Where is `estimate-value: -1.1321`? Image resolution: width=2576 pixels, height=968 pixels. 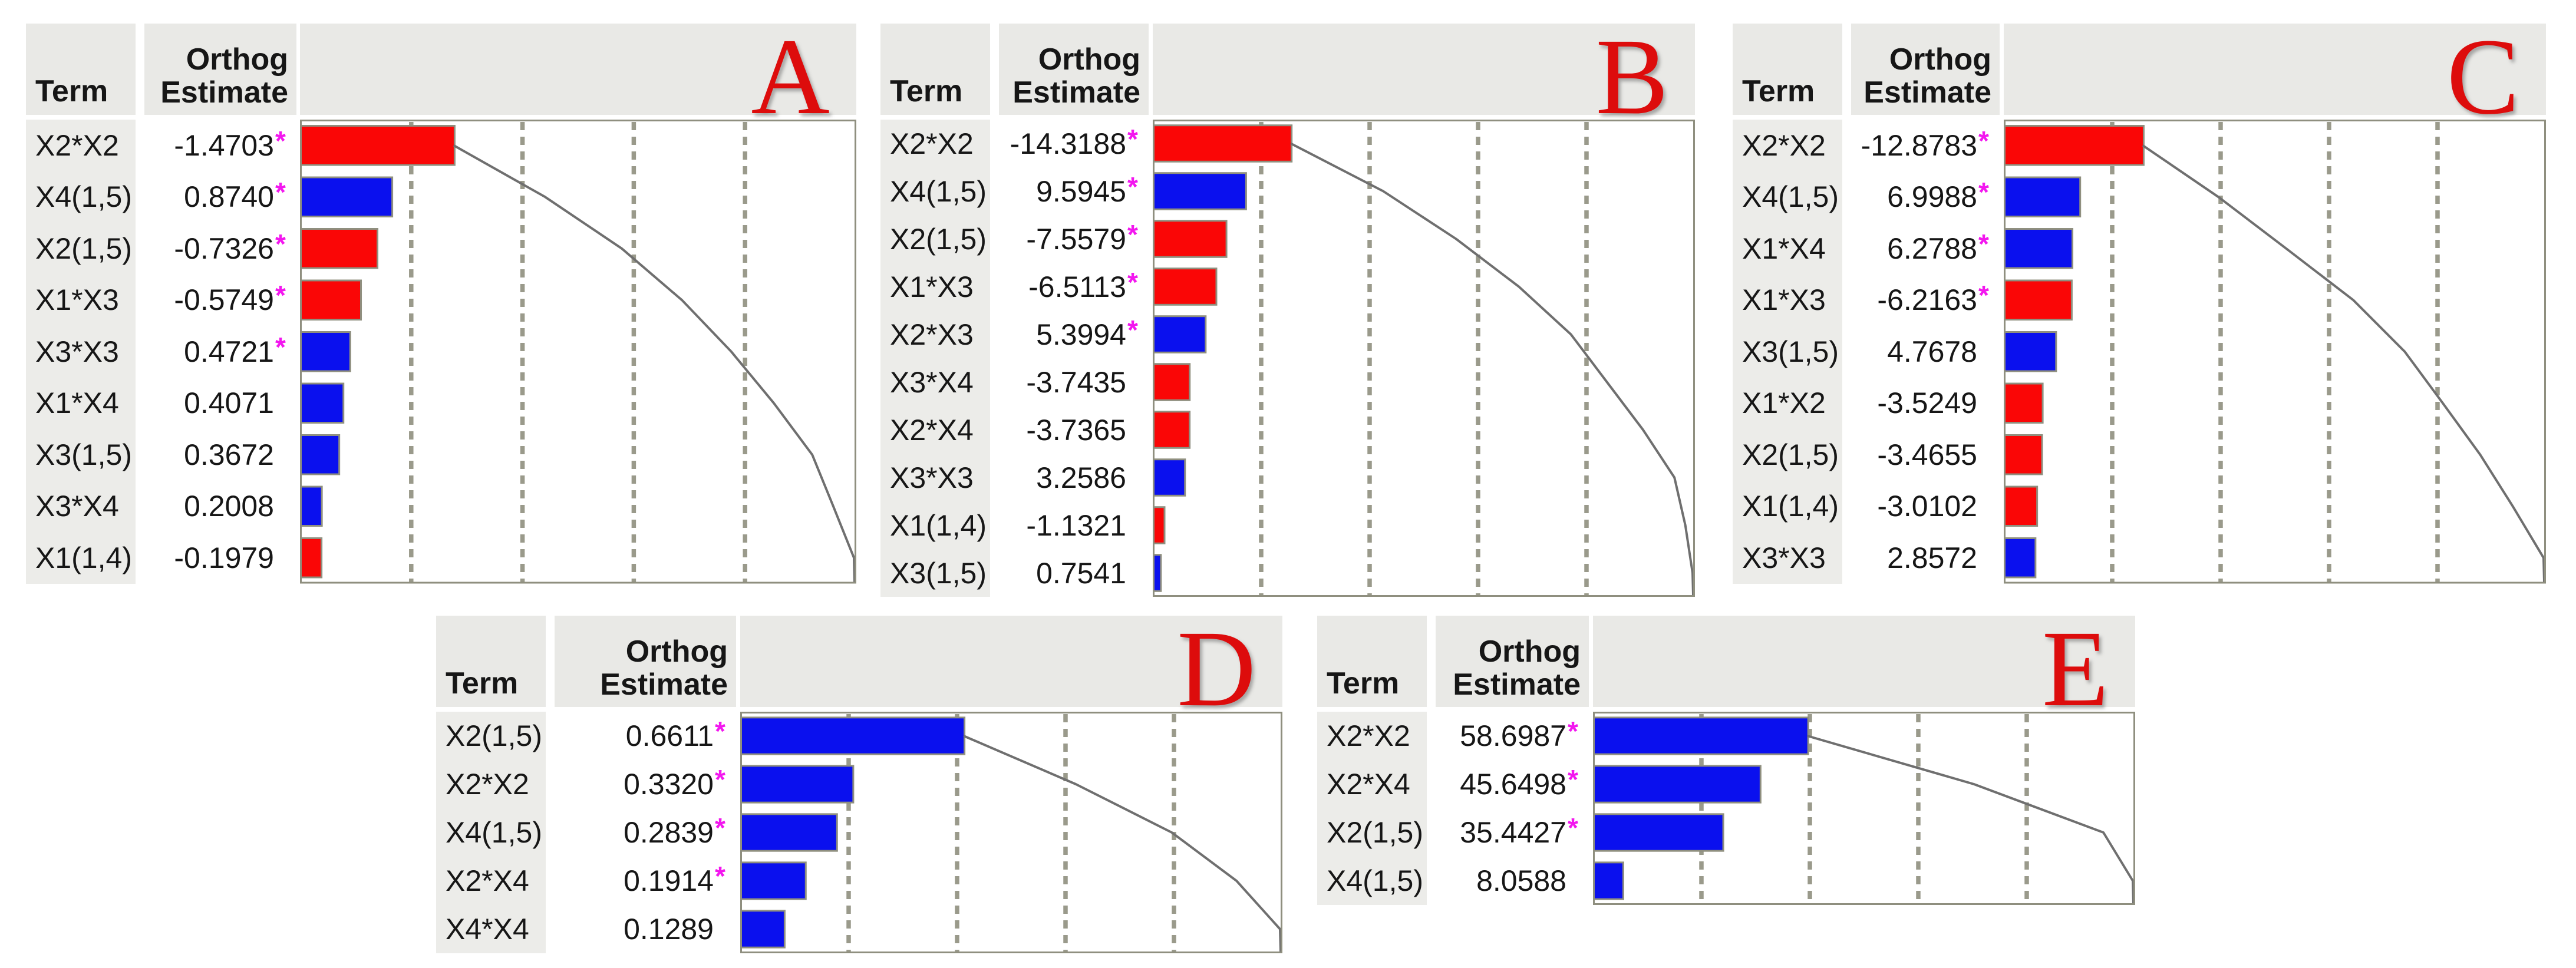
estimate-value: -1.1321 is located at coordinates (1076, 525).